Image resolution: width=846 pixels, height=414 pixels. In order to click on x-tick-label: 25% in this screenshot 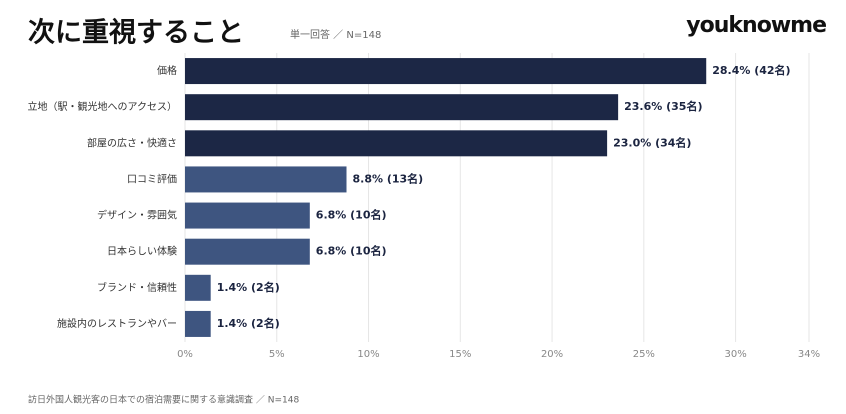, I will do `click(644, 354)`.